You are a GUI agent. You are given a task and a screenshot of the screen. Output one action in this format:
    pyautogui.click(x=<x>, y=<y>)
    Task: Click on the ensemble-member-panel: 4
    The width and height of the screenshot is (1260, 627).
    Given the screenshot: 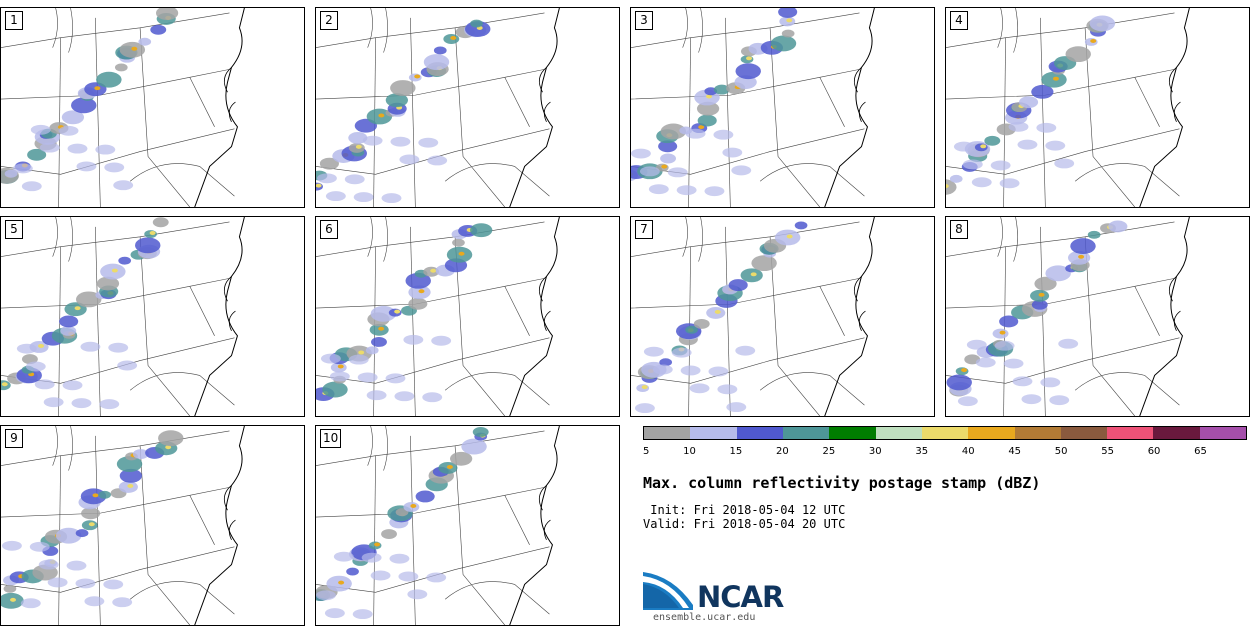 What is the action you would take?
    pyautogui.click(x=1097, y=107)
    